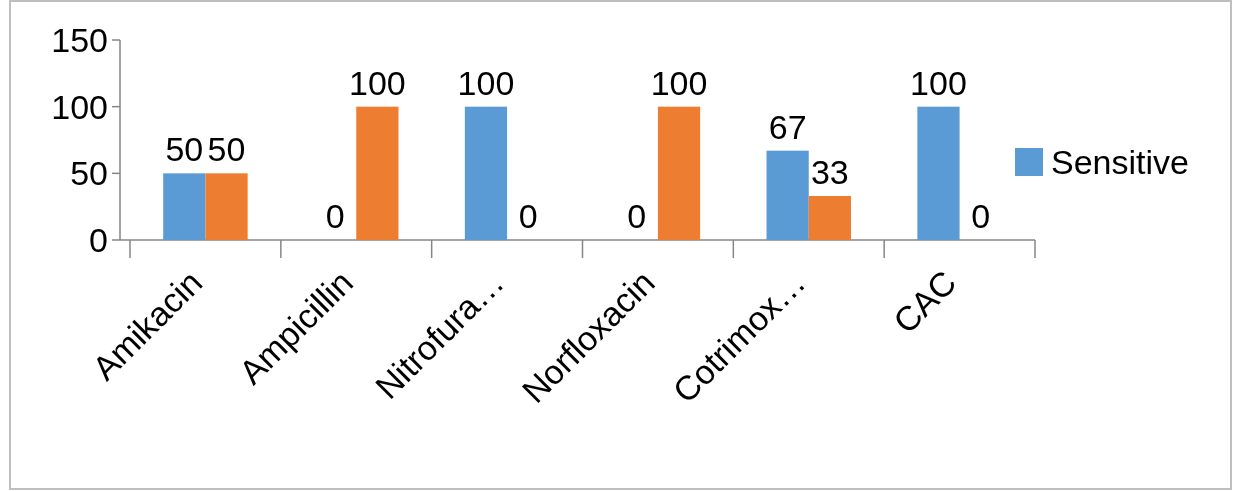 The width and height of the screenshot is (1235, 491). What do you see at coordinates (787, 126) in the screenshot?
I see `data-label: 67` at bounding box center [787, 126].